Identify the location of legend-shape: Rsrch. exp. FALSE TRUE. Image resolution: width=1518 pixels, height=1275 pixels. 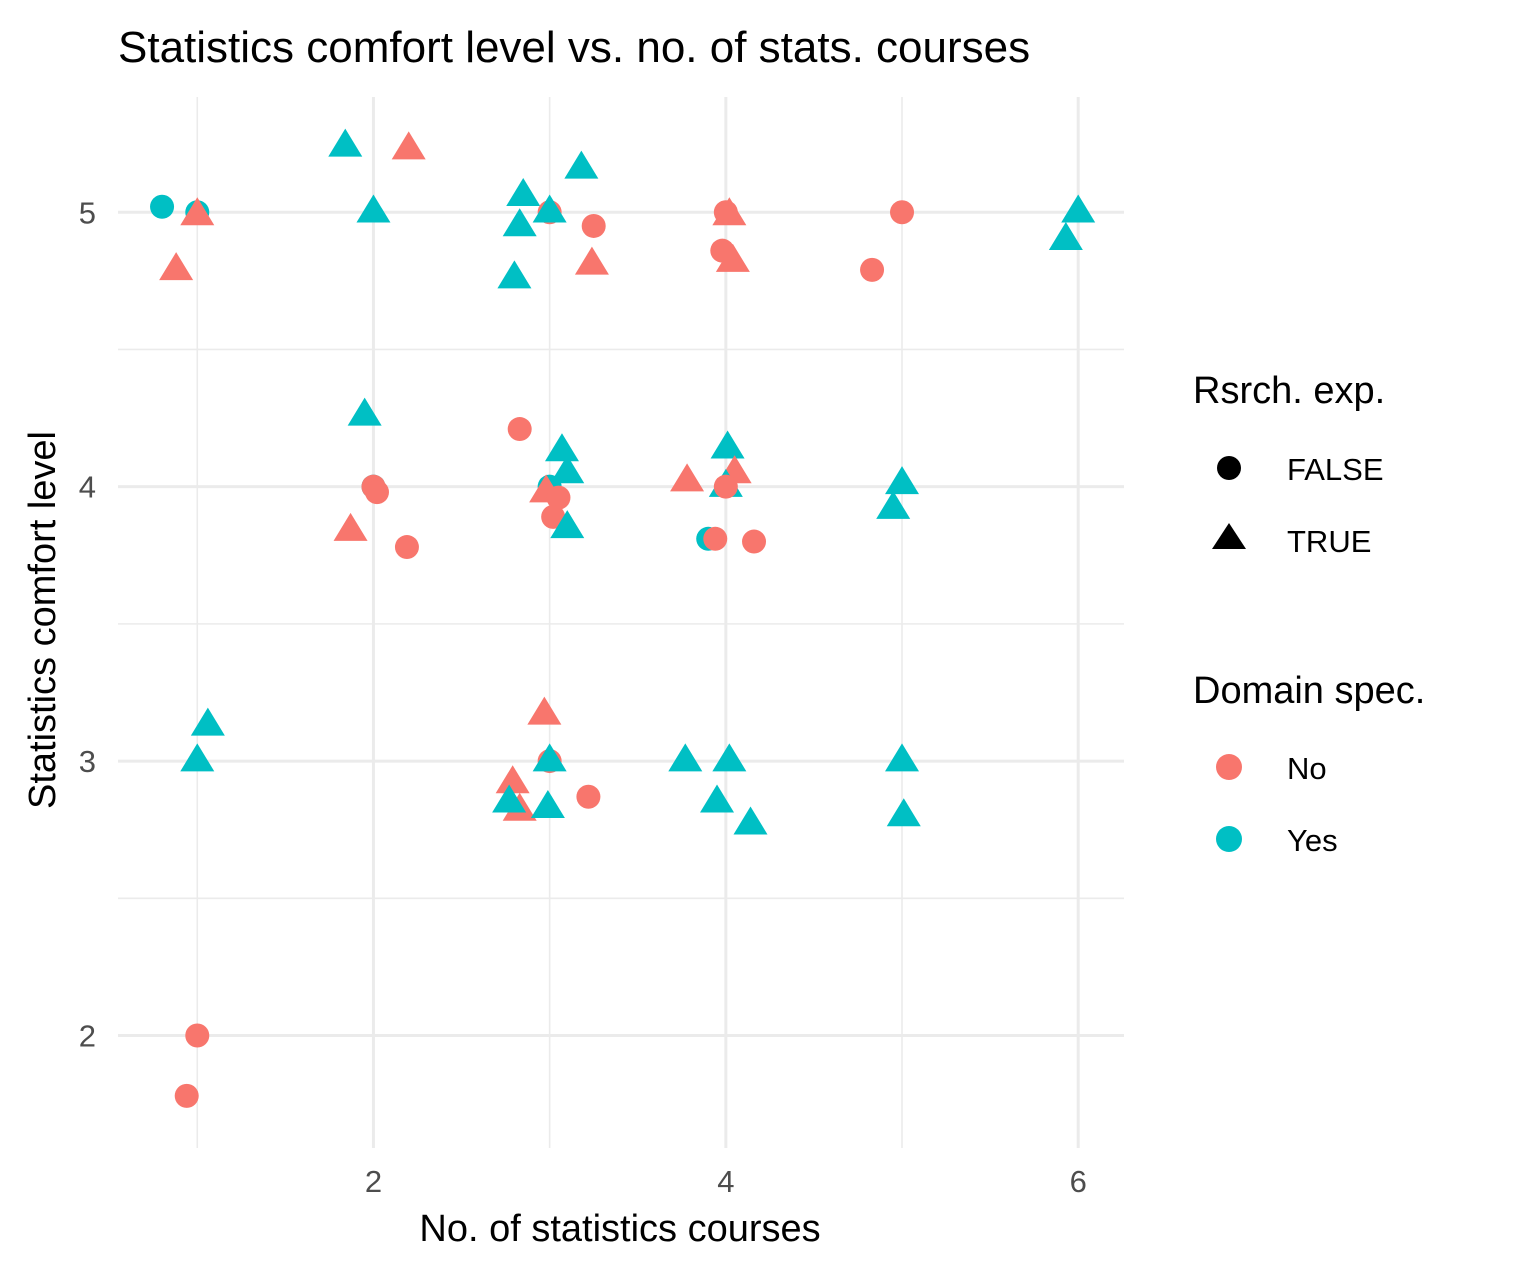
(1289, 464).